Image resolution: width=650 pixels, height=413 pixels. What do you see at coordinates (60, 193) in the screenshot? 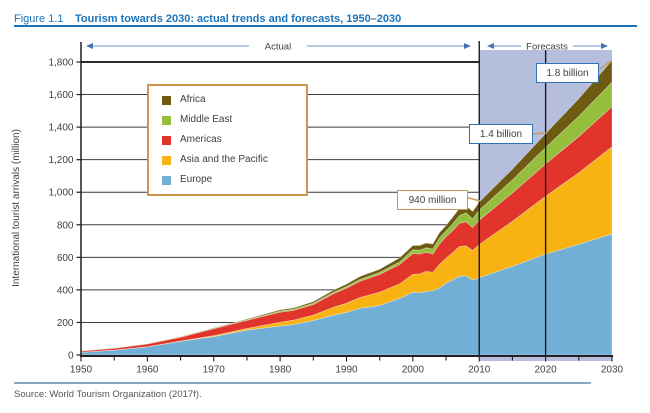
I see `svg-text: 1,000` at bounding box center [60, 193].